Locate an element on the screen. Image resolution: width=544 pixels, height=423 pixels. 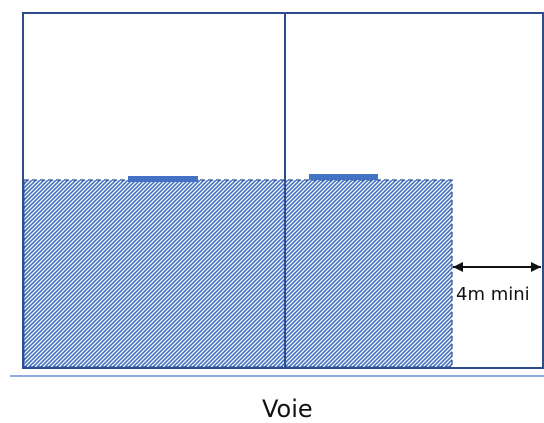
dimension-arrowhead-right is located at coordinates (536, 267).